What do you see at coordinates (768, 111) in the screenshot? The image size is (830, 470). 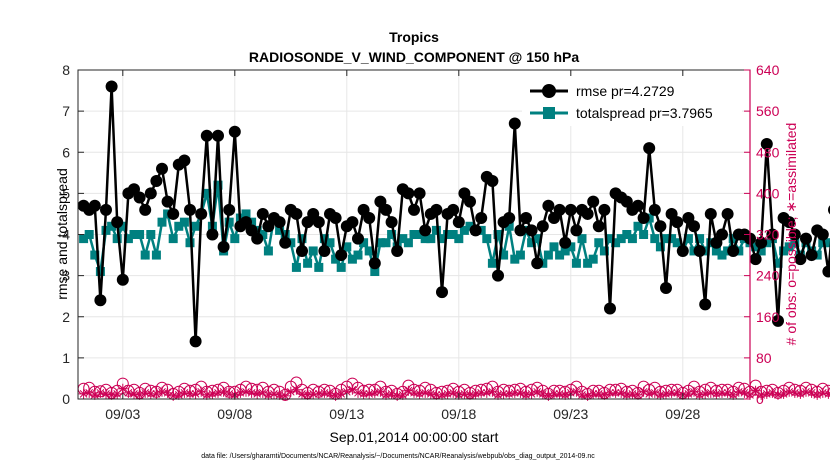 I see `y-right-tick-label: 560` at bounding box center [768, 111].